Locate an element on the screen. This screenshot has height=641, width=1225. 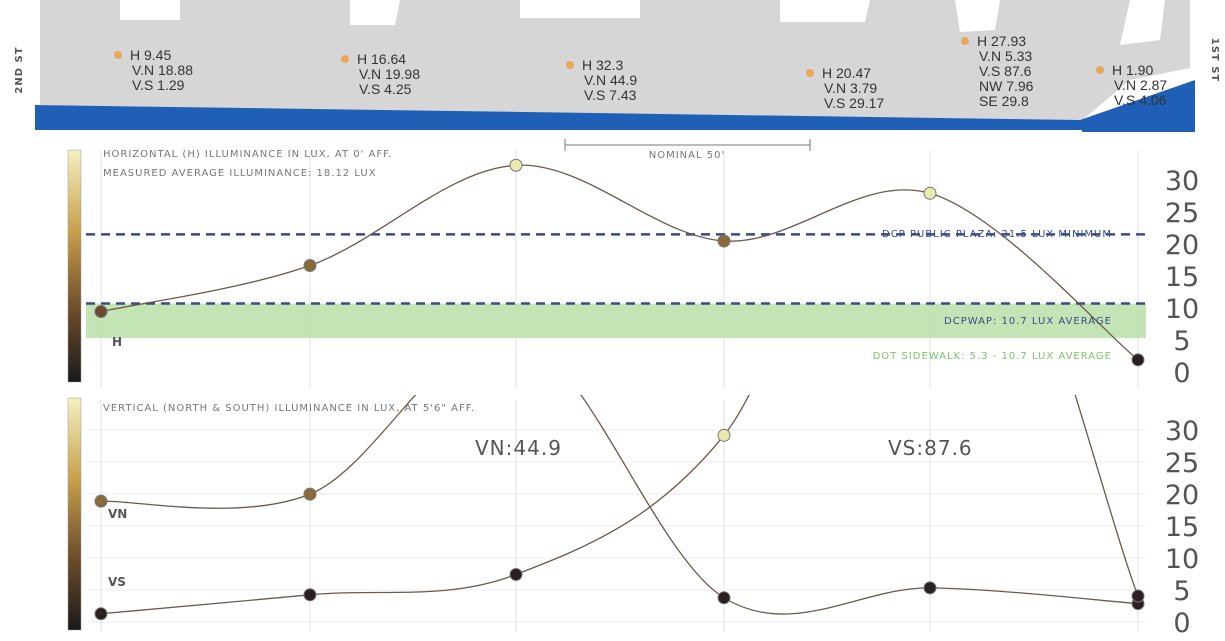
reading-line: H 32.3 is located at coordinates (602, 65).